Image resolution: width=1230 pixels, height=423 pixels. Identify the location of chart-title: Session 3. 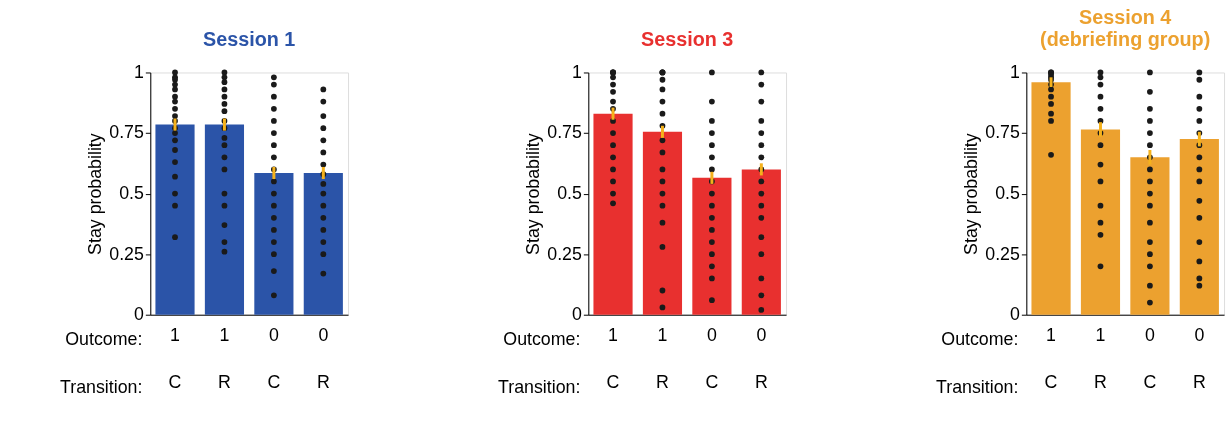
(687, 38).